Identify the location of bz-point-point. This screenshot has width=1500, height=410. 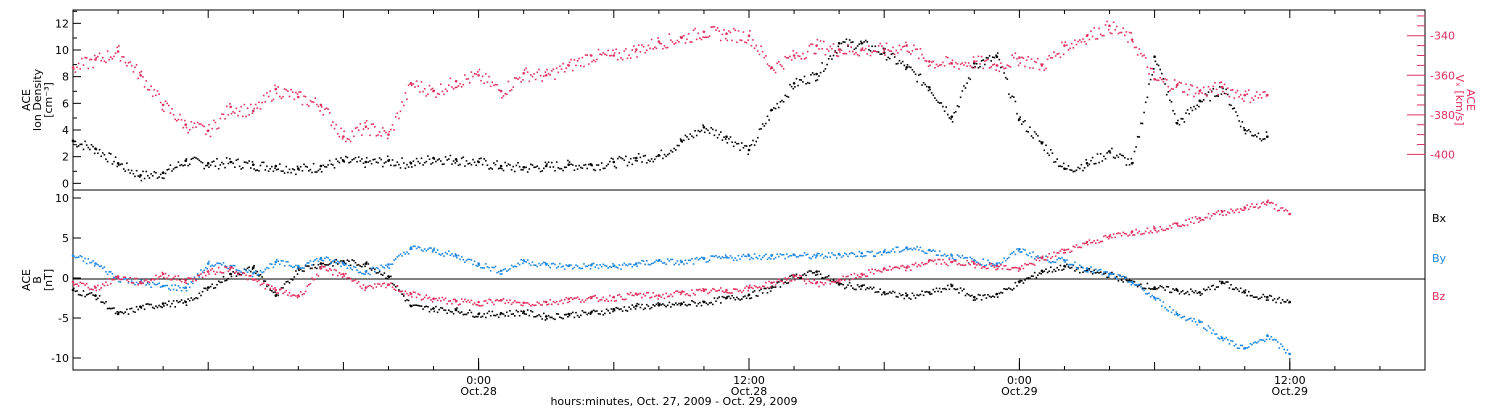
(343, 274).